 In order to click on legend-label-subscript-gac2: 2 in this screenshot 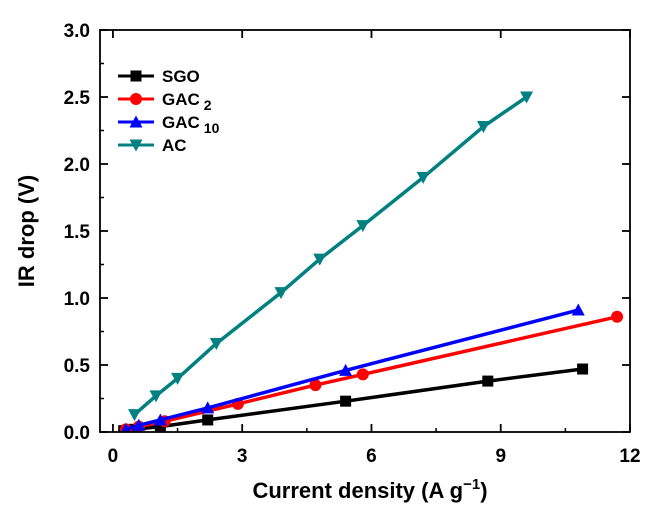, I will do `click(208, 105)`.